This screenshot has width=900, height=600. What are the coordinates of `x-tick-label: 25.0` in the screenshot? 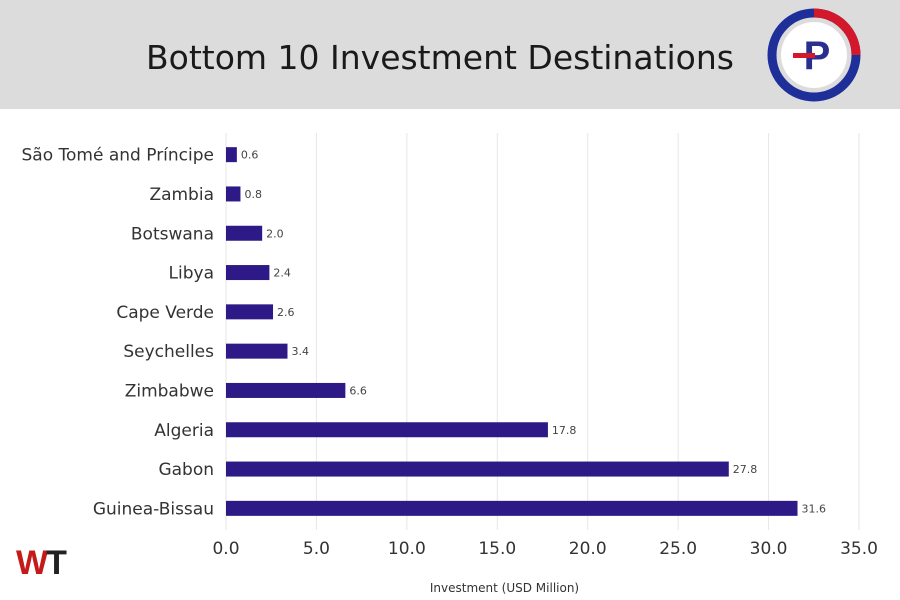 It's located at (678, 549).